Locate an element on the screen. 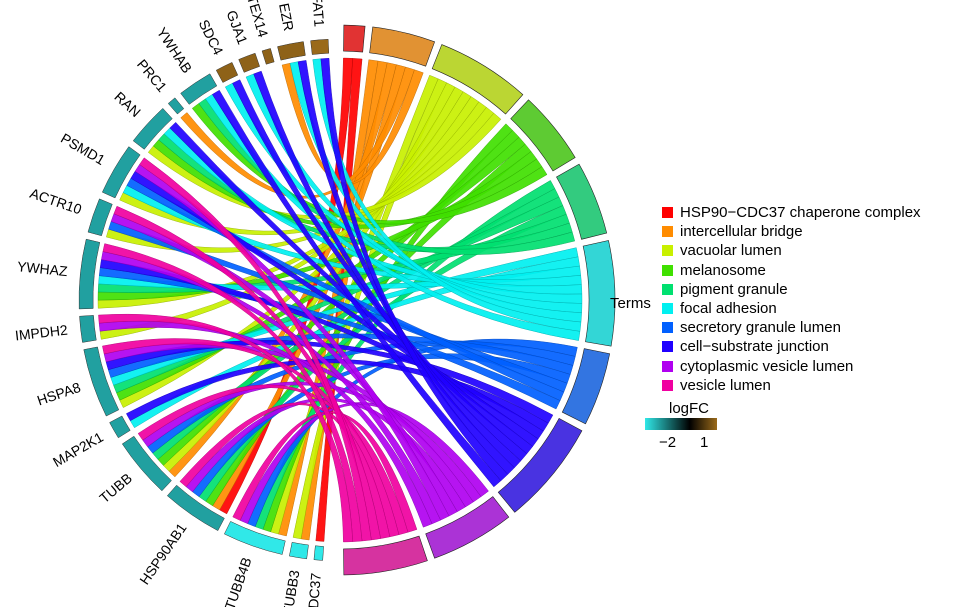 Image resolution: width=980 pixels, height=607 pixels. gene-sector-tex14 is located at coordinates (268, 56).